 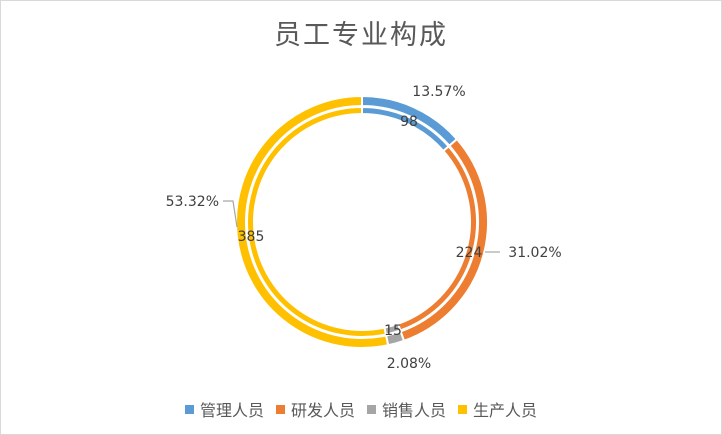 What do you see at coordinates (438, 92) in the screenshot?
I see `percent-label-management: 13.57%` at bounding box center [438, 92].